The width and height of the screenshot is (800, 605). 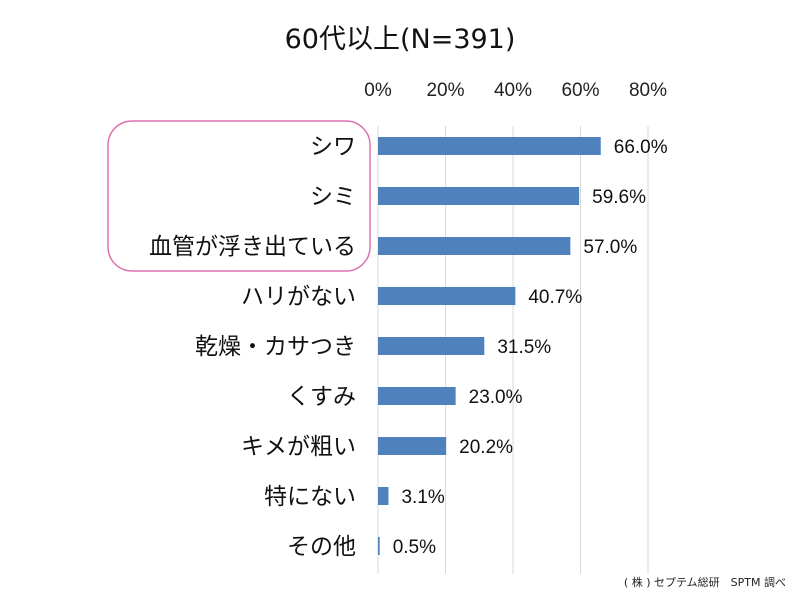 What do you see at coordinates (486, 447) in the screenshot?
I see `data-label: 20.2%` at bounding box center [486, 447].